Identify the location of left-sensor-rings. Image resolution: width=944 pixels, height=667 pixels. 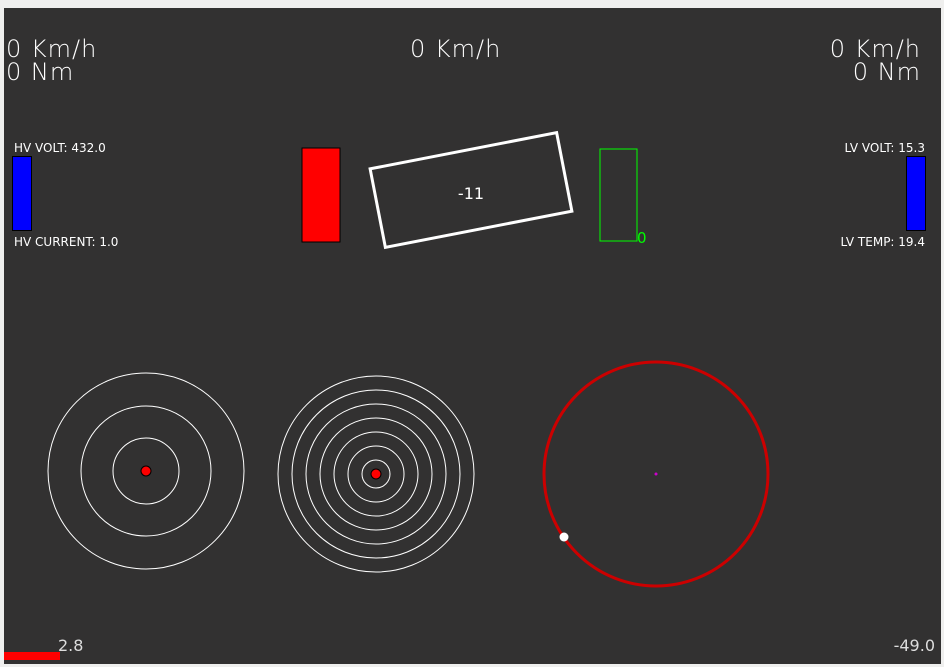
(146, 471).